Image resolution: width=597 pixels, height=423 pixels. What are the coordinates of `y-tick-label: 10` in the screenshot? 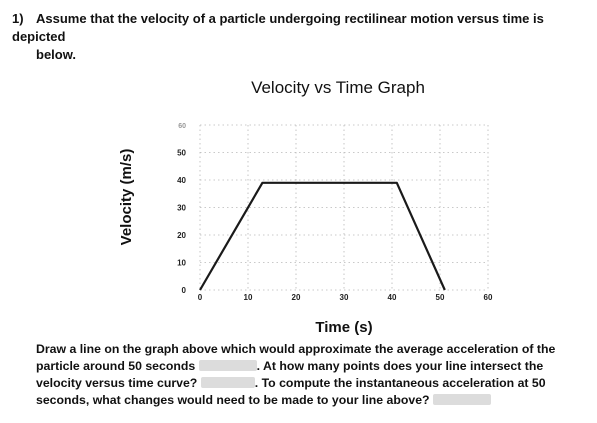 It's located at (181, 263).